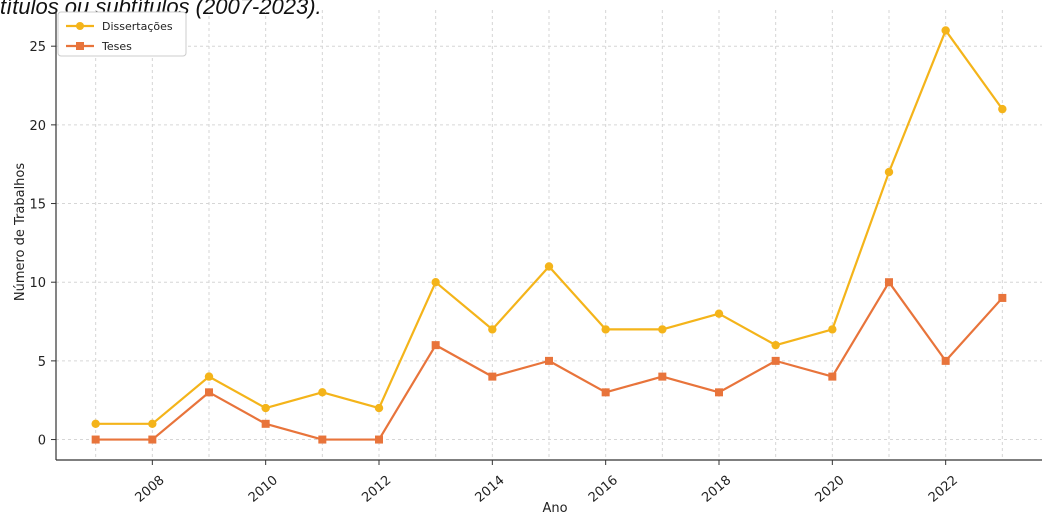 The width and height of the screenshot is (1046, 516). Describe the element at coordinates (37, 47) in the screenshot. I see `y-tick-label: 25` at that location.